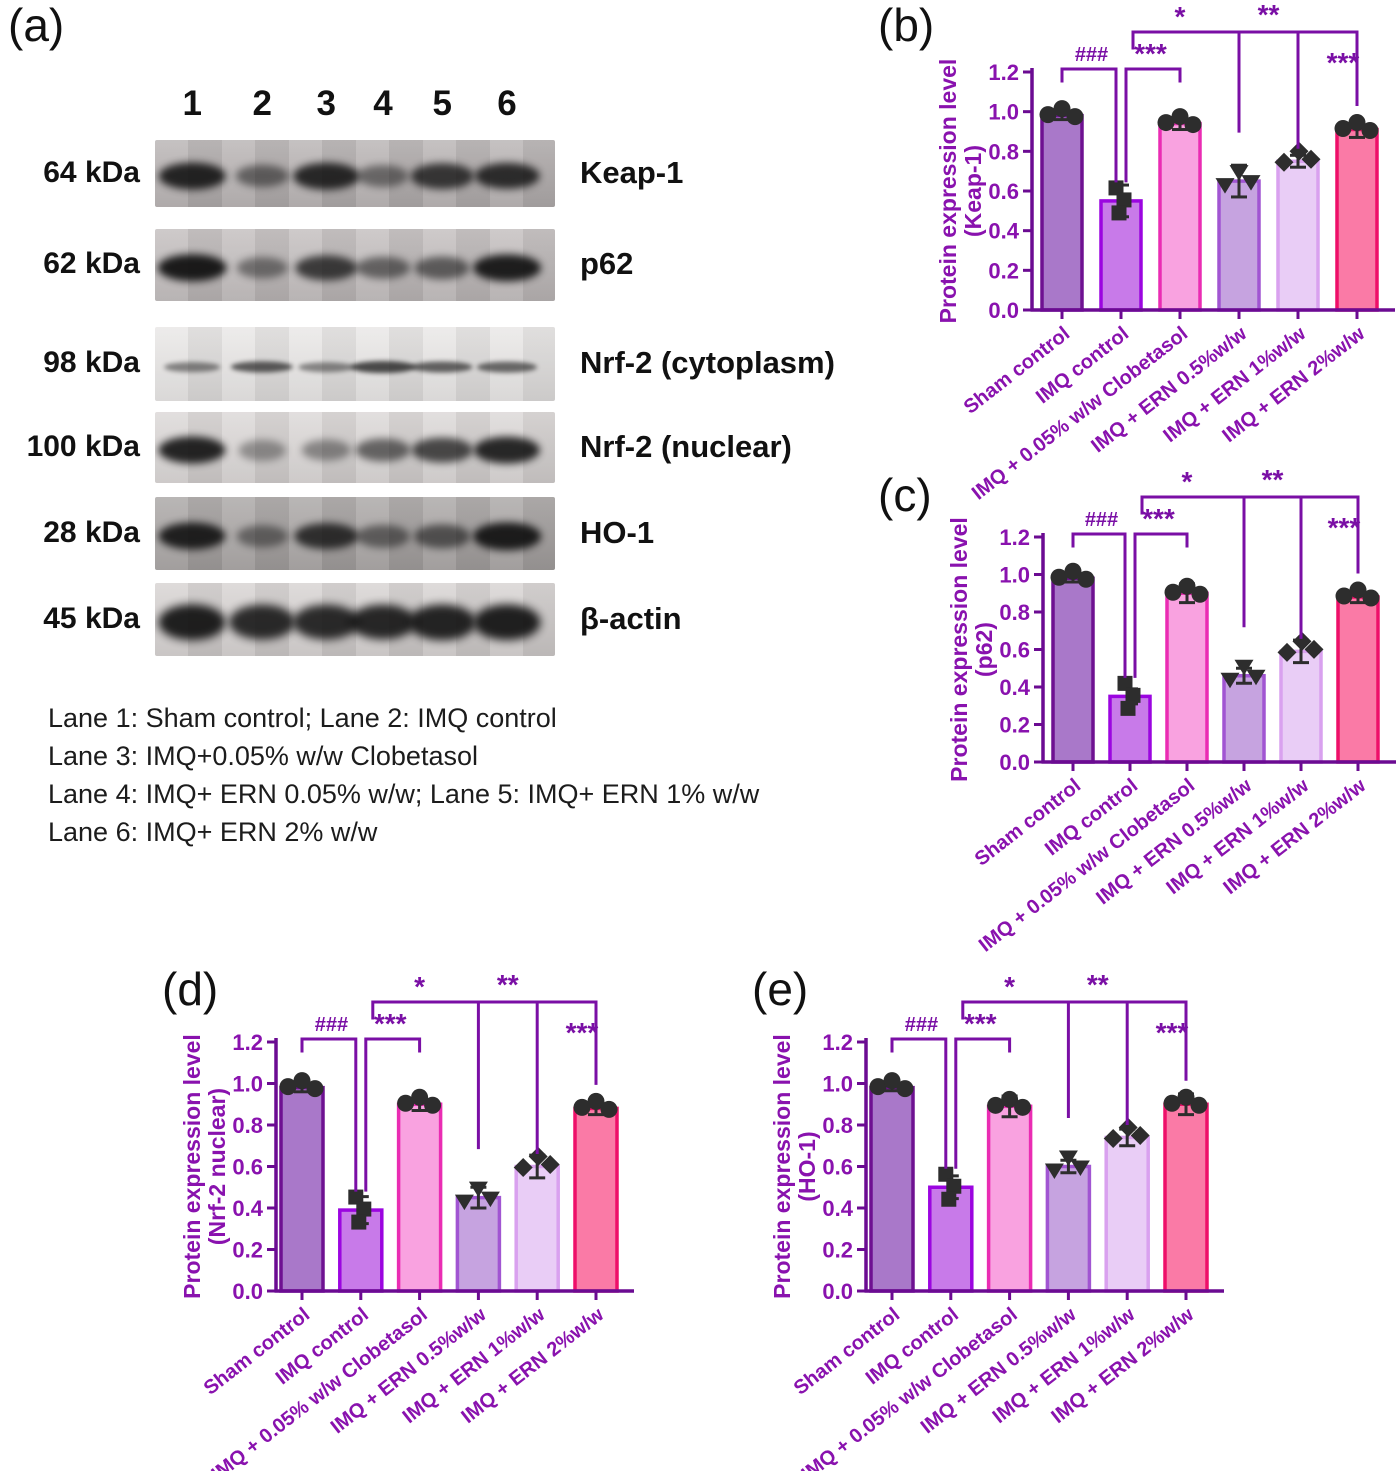 This screenshot has height=1471, width=1400. What do you see at coordinates (807, 1166) in the screenshot?
I see `y-axis-title: (HO-1)` at bounding box center [807, 1166].